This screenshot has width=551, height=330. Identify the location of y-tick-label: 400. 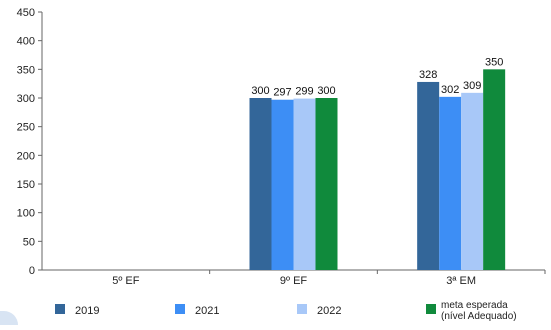
(26, 42).